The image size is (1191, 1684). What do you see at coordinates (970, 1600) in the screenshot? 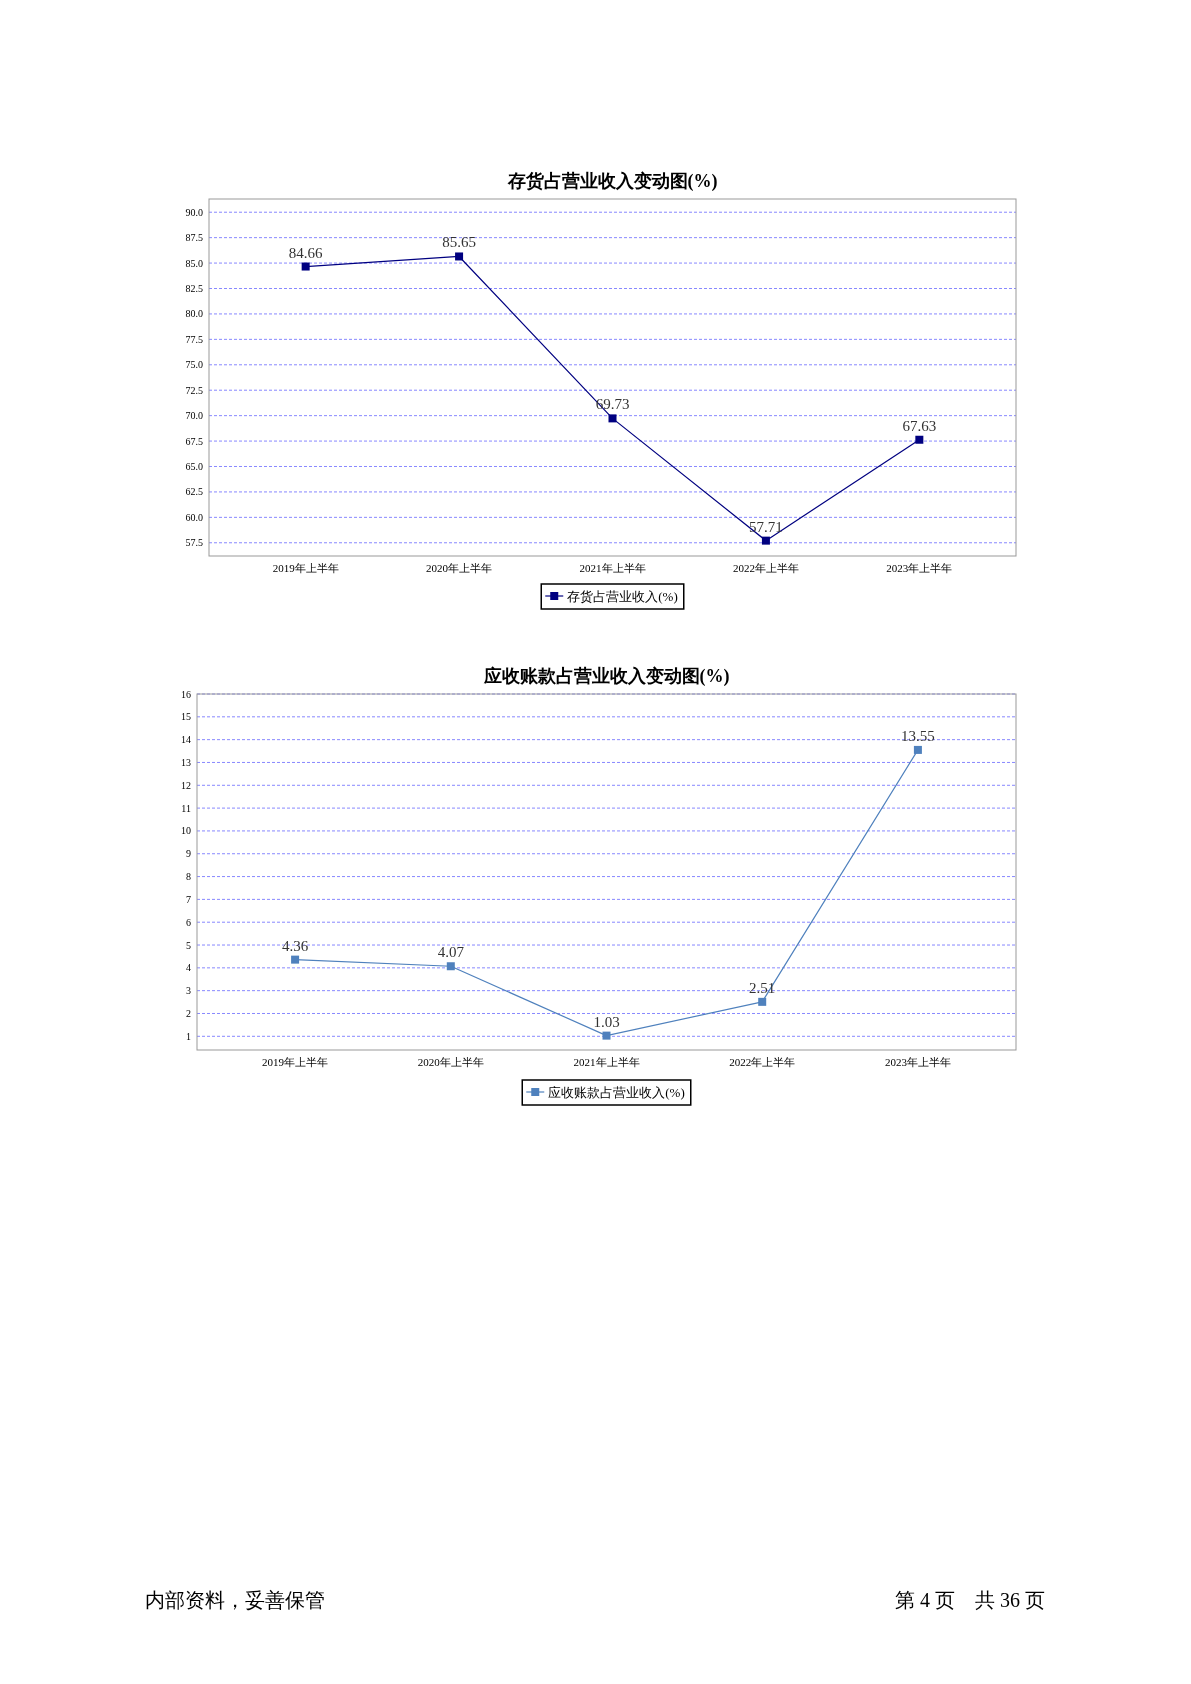
I see `text: 第 4 页 共 36 页` at bounding box center [970, 1600].